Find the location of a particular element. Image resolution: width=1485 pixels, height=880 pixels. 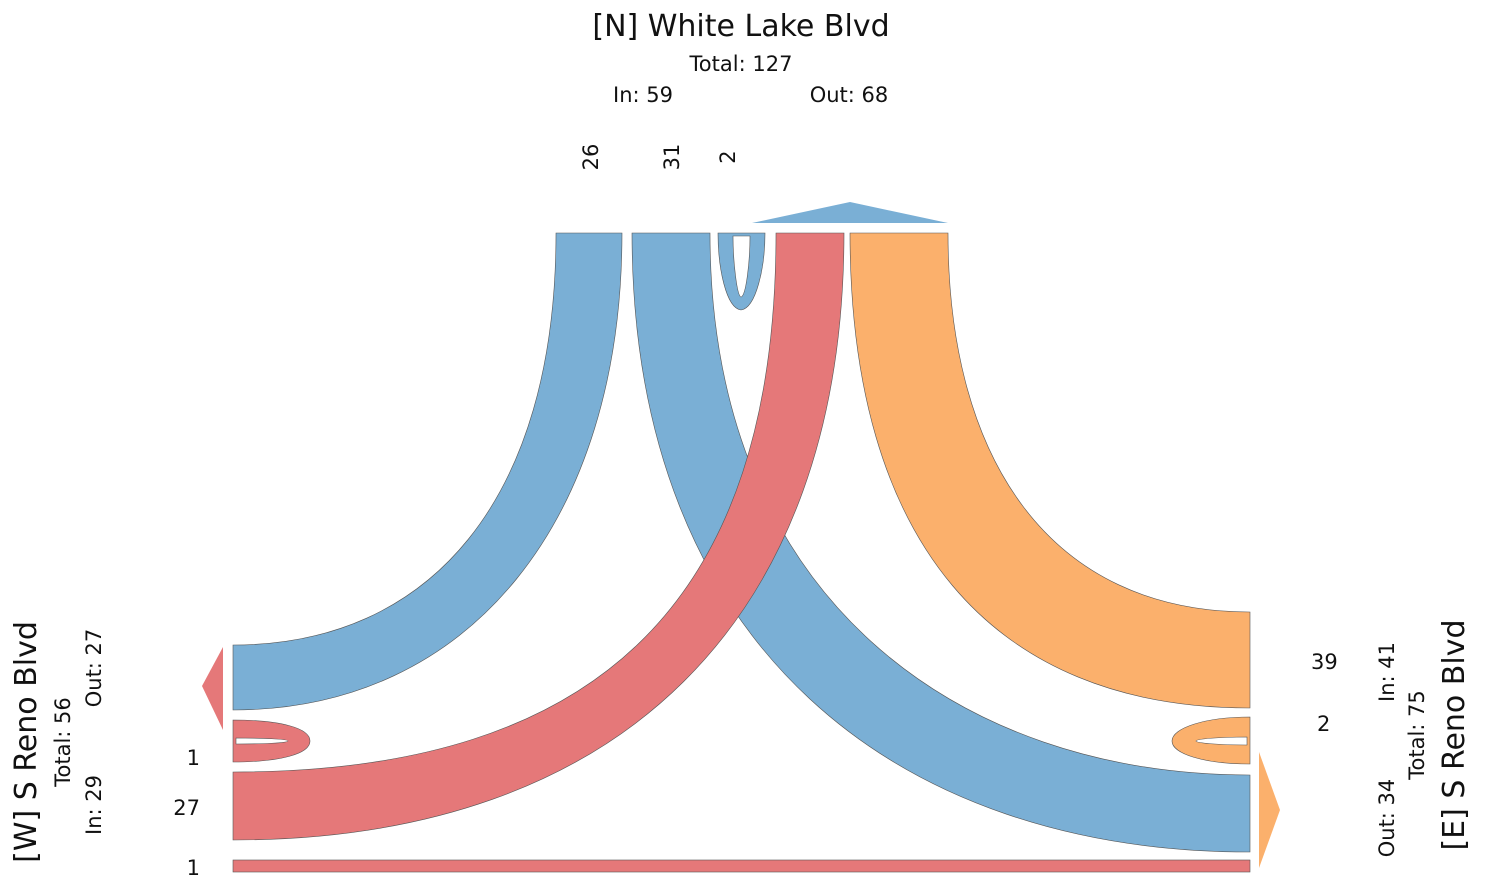

west-exit-arrow is located at coordinates (212, 688).